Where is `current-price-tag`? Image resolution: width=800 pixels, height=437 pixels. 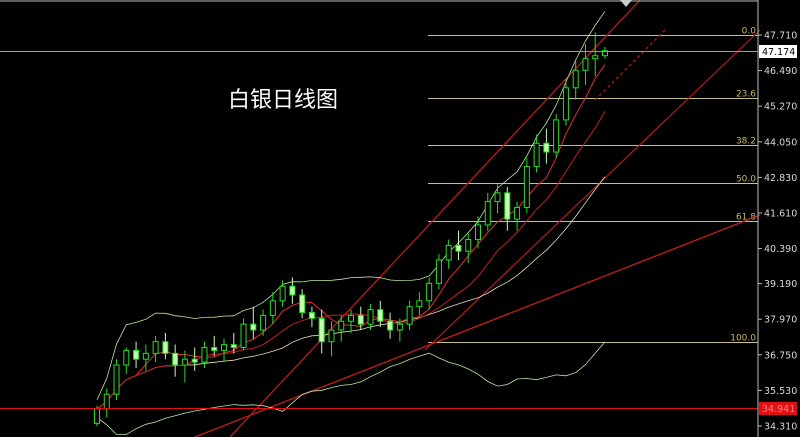
current-price-tag is located at coordinates (778, 51).